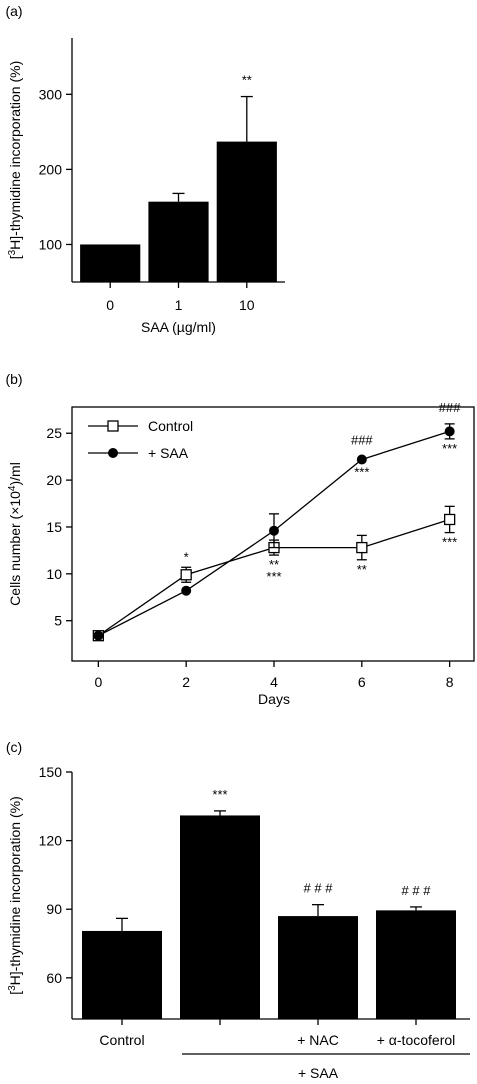 The image size is (477, 1084). I want to click on significance-marker: ***, so click(219, 794).